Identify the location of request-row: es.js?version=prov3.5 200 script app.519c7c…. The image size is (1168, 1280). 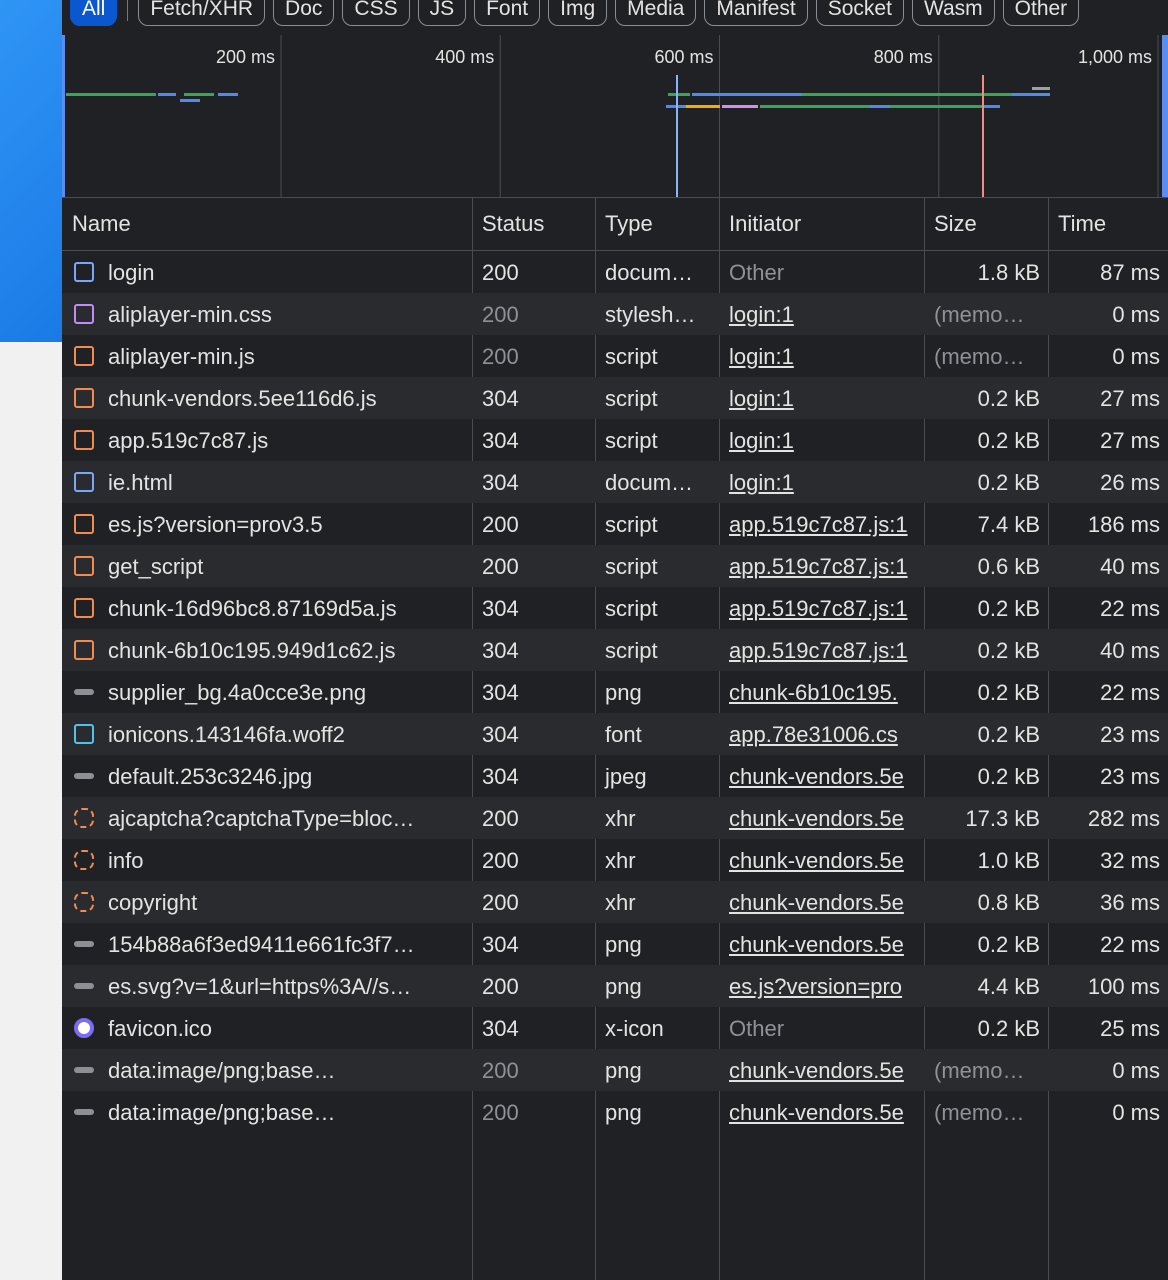
(615, 524).